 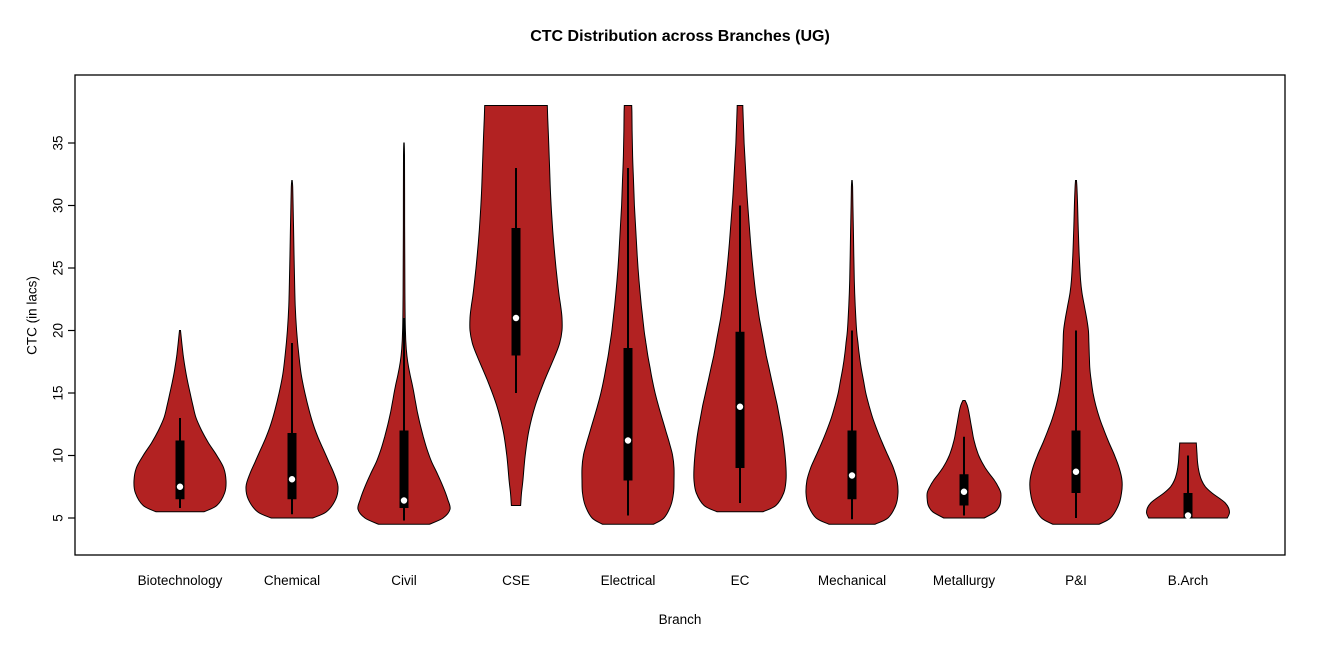 What do you see at coordinates (58, 518) in the screenshot?
I see `y-tick-label: 5` at bounding box center [58, 518].